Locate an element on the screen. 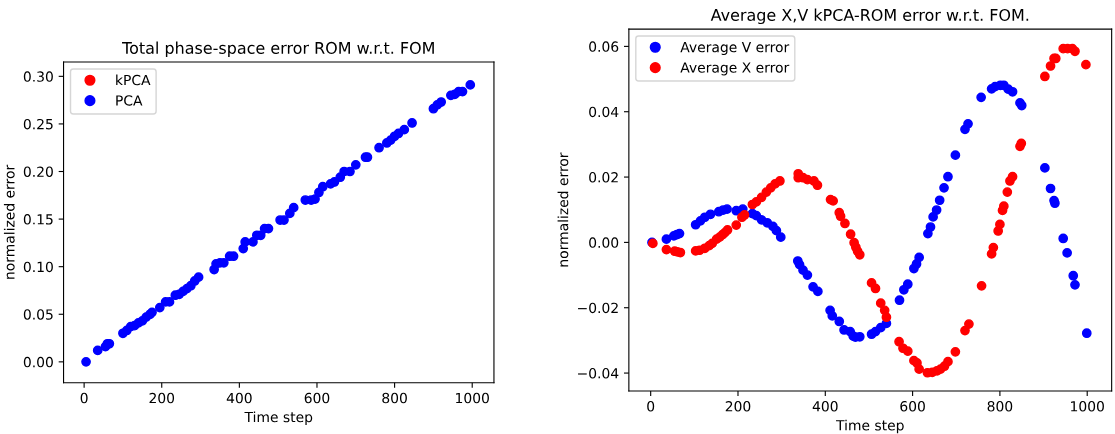  y-tick-label: 0.06 is located at coordinates (604, 46).